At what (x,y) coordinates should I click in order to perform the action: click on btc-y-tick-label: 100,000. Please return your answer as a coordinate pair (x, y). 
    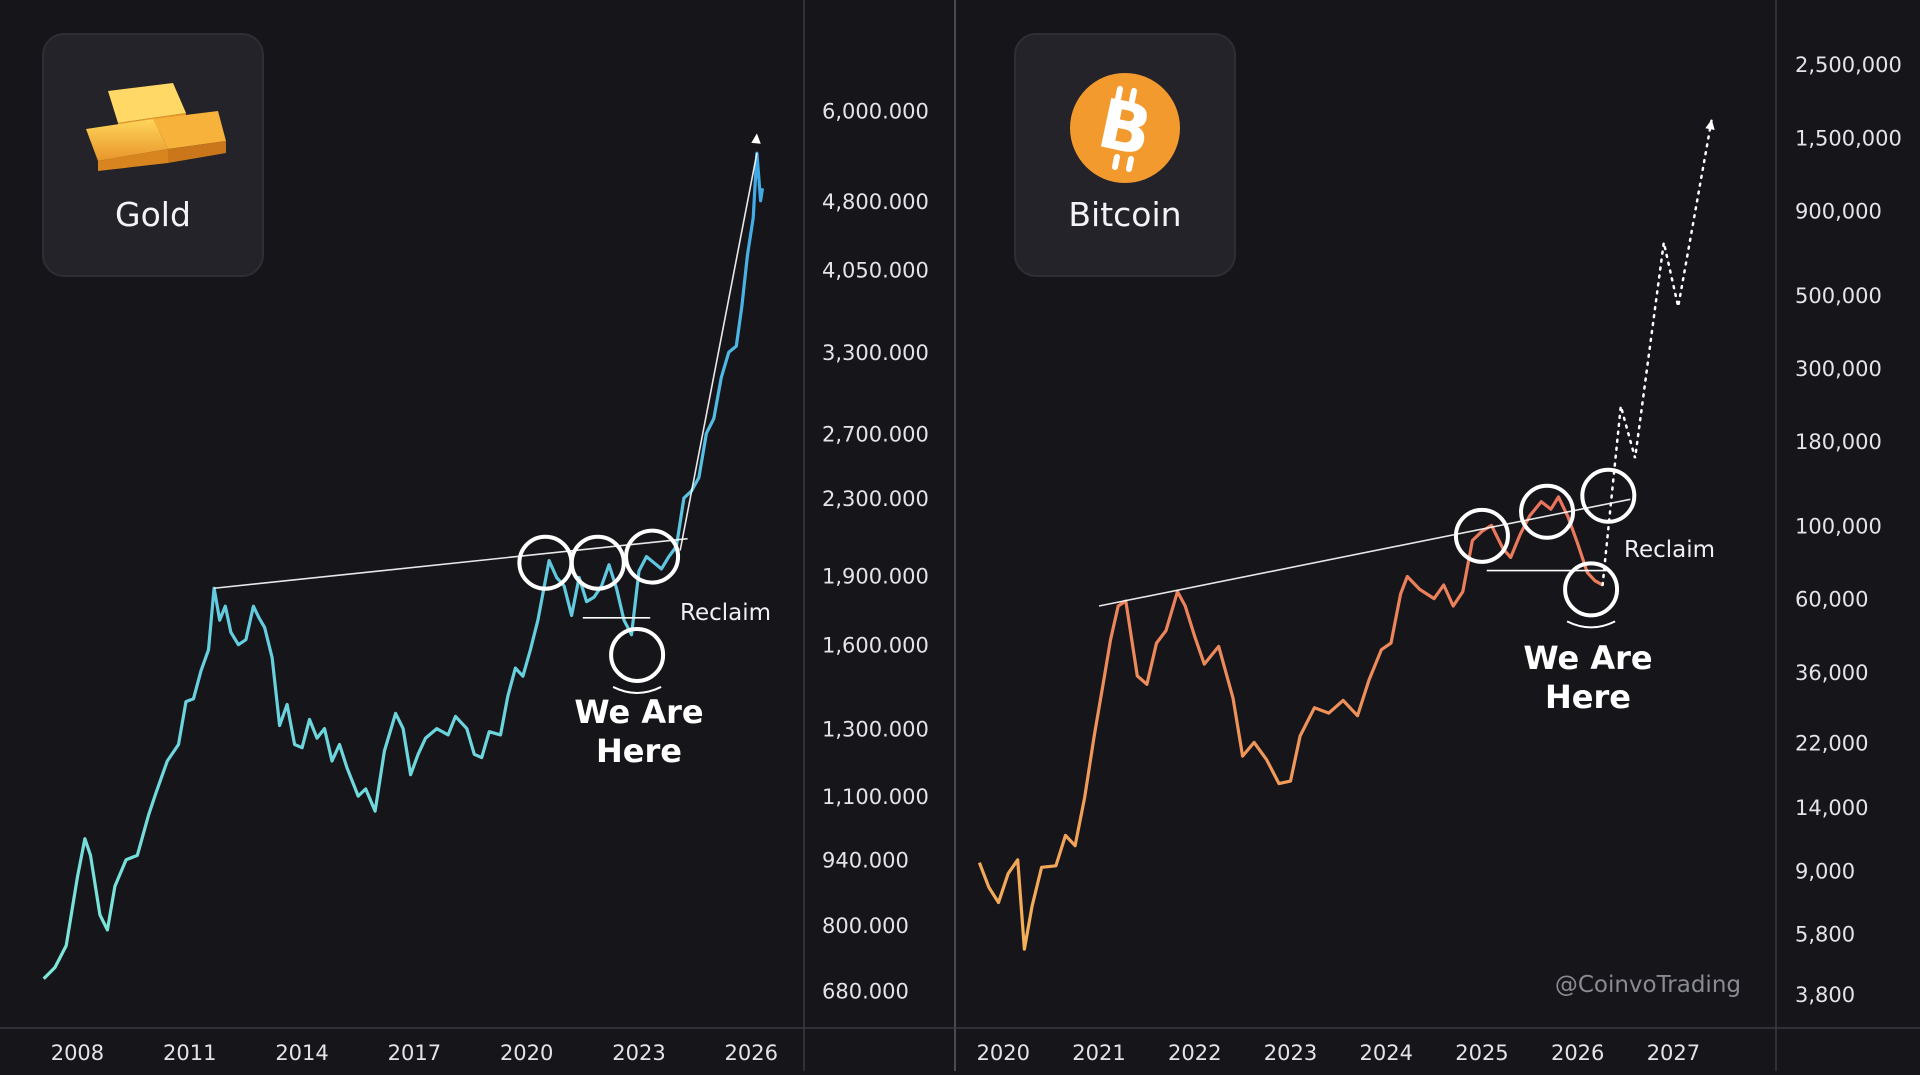
    Looking at the image, I should click on (1838, 526).